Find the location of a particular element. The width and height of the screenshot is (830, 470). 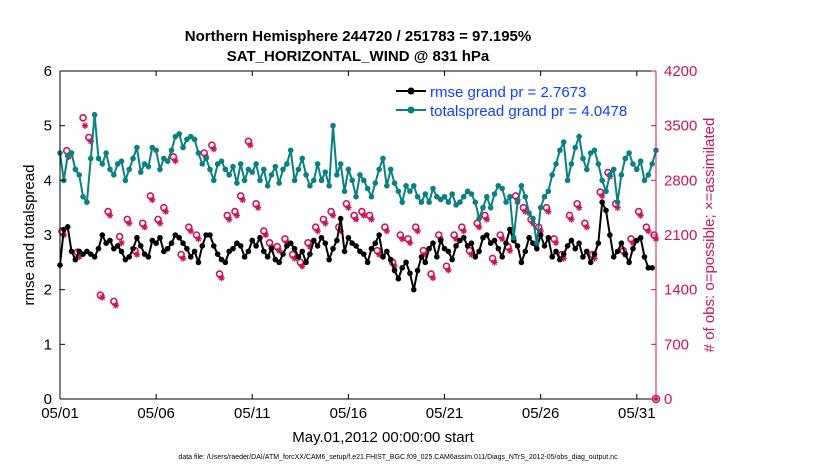

y-right-tick-label: 700 is located at coordinates (676, 344).